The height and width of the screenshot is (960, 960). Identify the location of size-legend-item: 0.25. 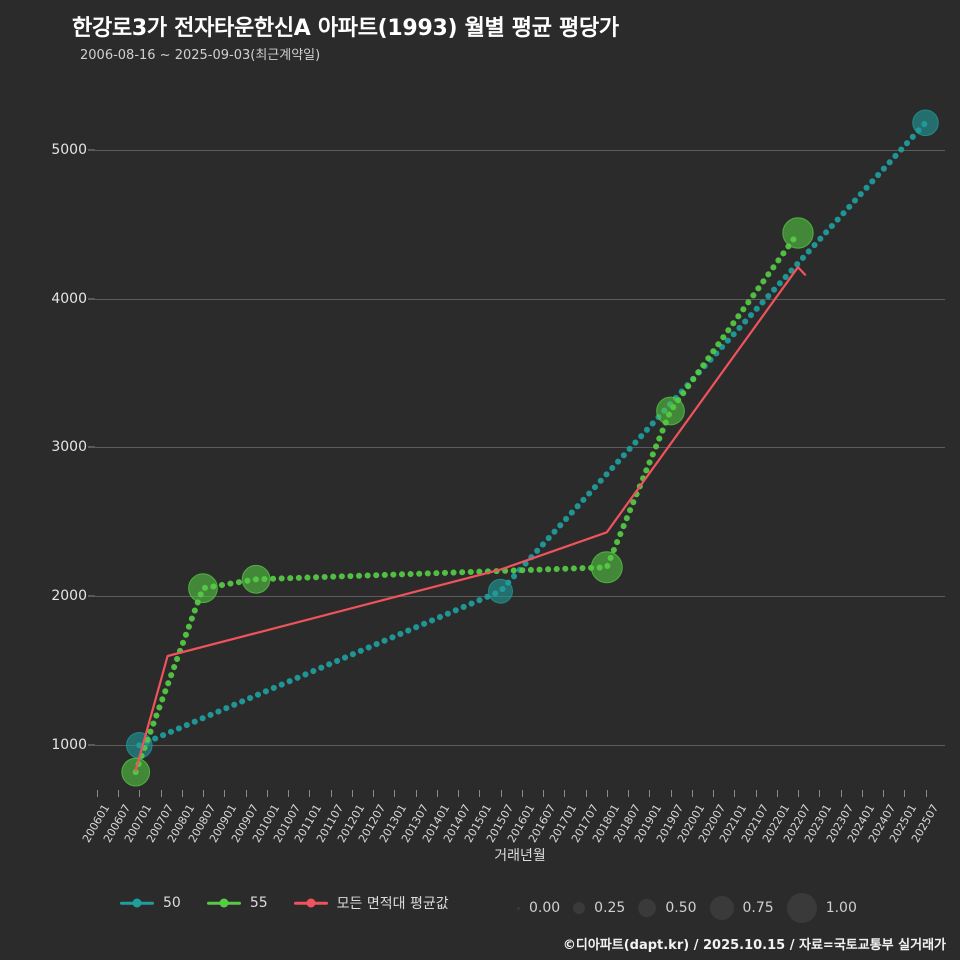
(594, 908).